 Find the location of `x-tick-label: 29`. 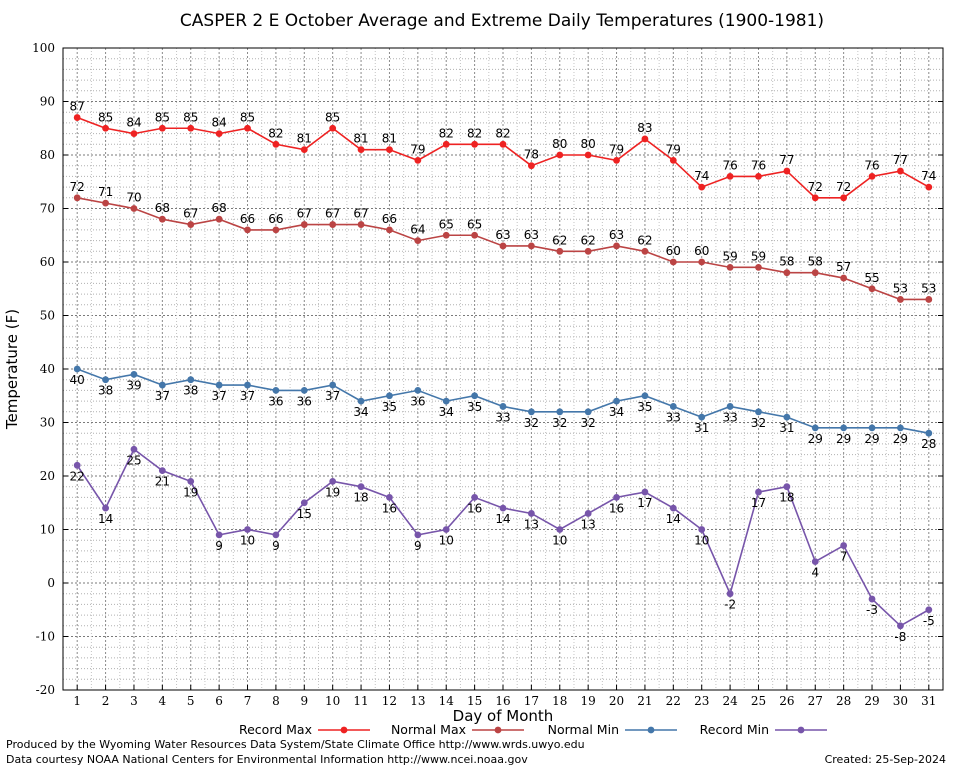

x-tick-label: 29 is located at coordinates (871, 701).